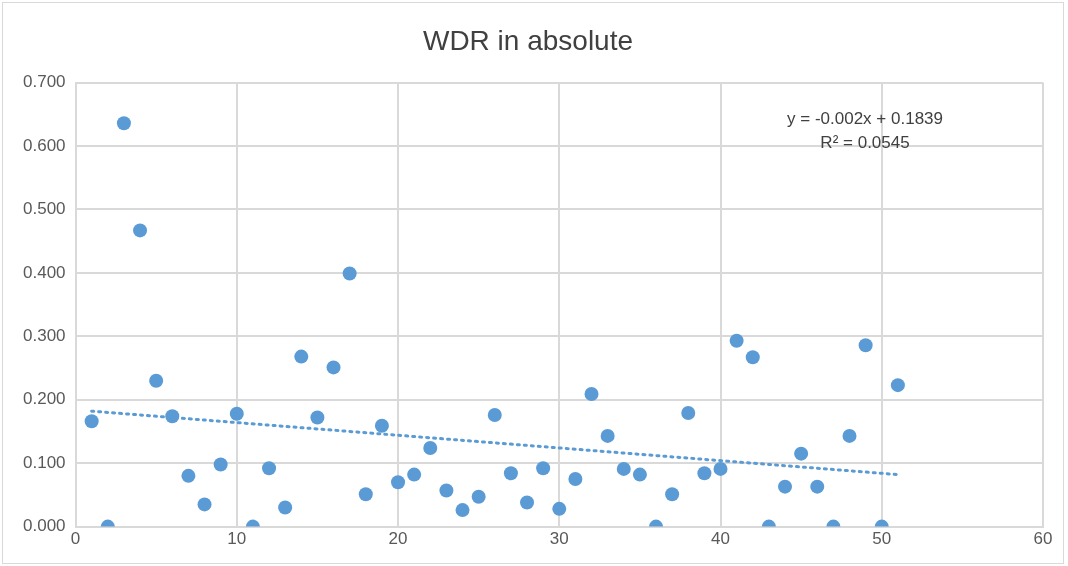 The width and height of the screenshot is (1068, 566). What do you see at coordinates (44, 272) in the screenshot?
I see `y-tick-label: 0.400` at bounding box center [44, 272].